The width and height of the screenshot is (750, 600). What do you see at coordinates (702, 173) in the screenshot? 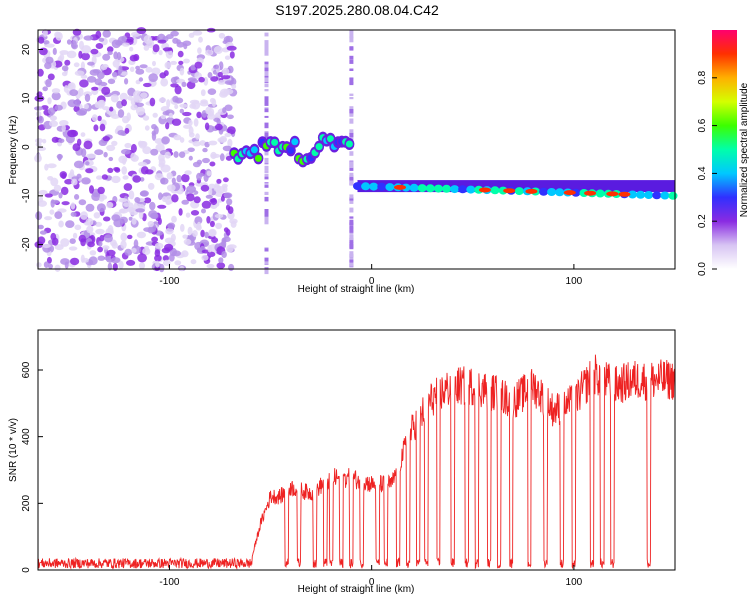
I see `colorbar-tick-label: 0.4` at bounding box center [702, 173].